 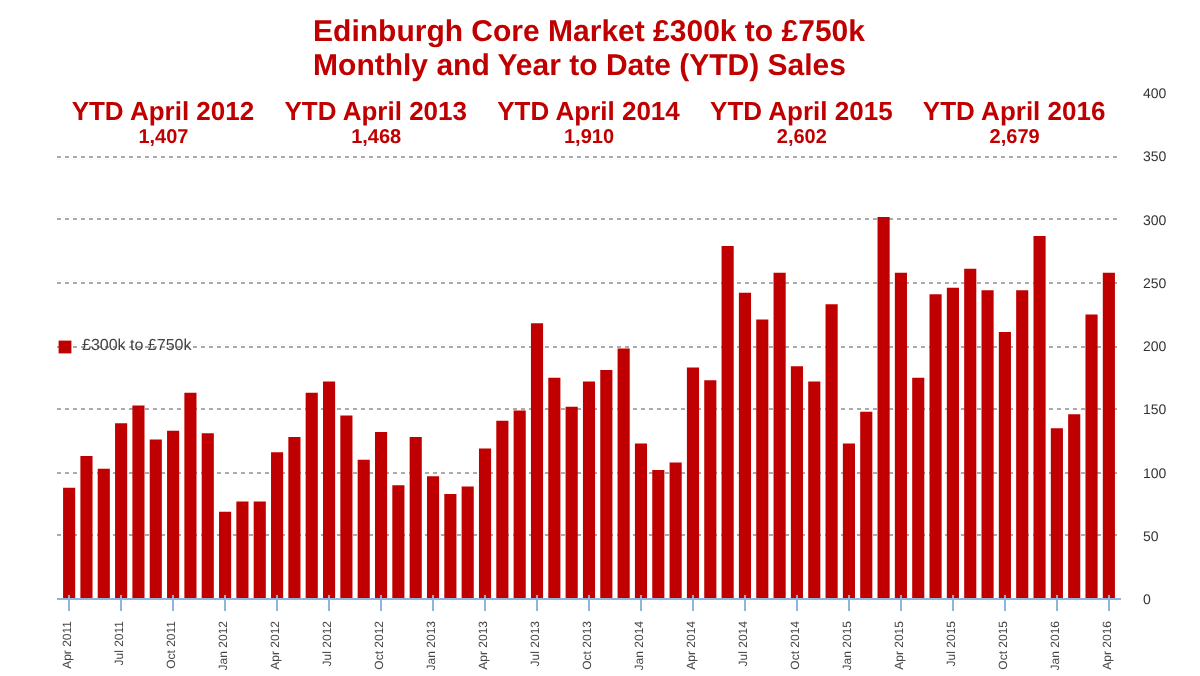 What do you see at coordinates (589, 138) in the screenshot?
I see `annotation: 1,910` at bounding box center [589, 138].